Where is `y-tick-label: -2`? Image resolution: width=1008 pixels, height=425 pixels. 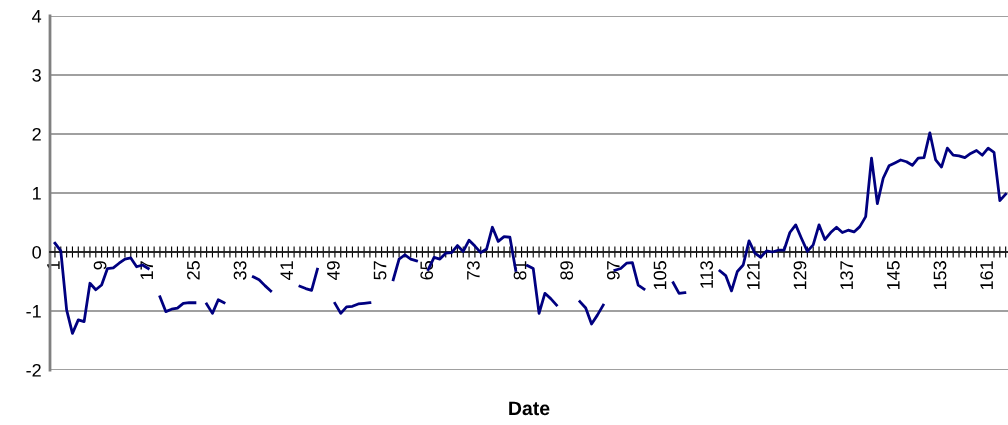 y-tick-label: -2 is located at coordinates (33, 370).